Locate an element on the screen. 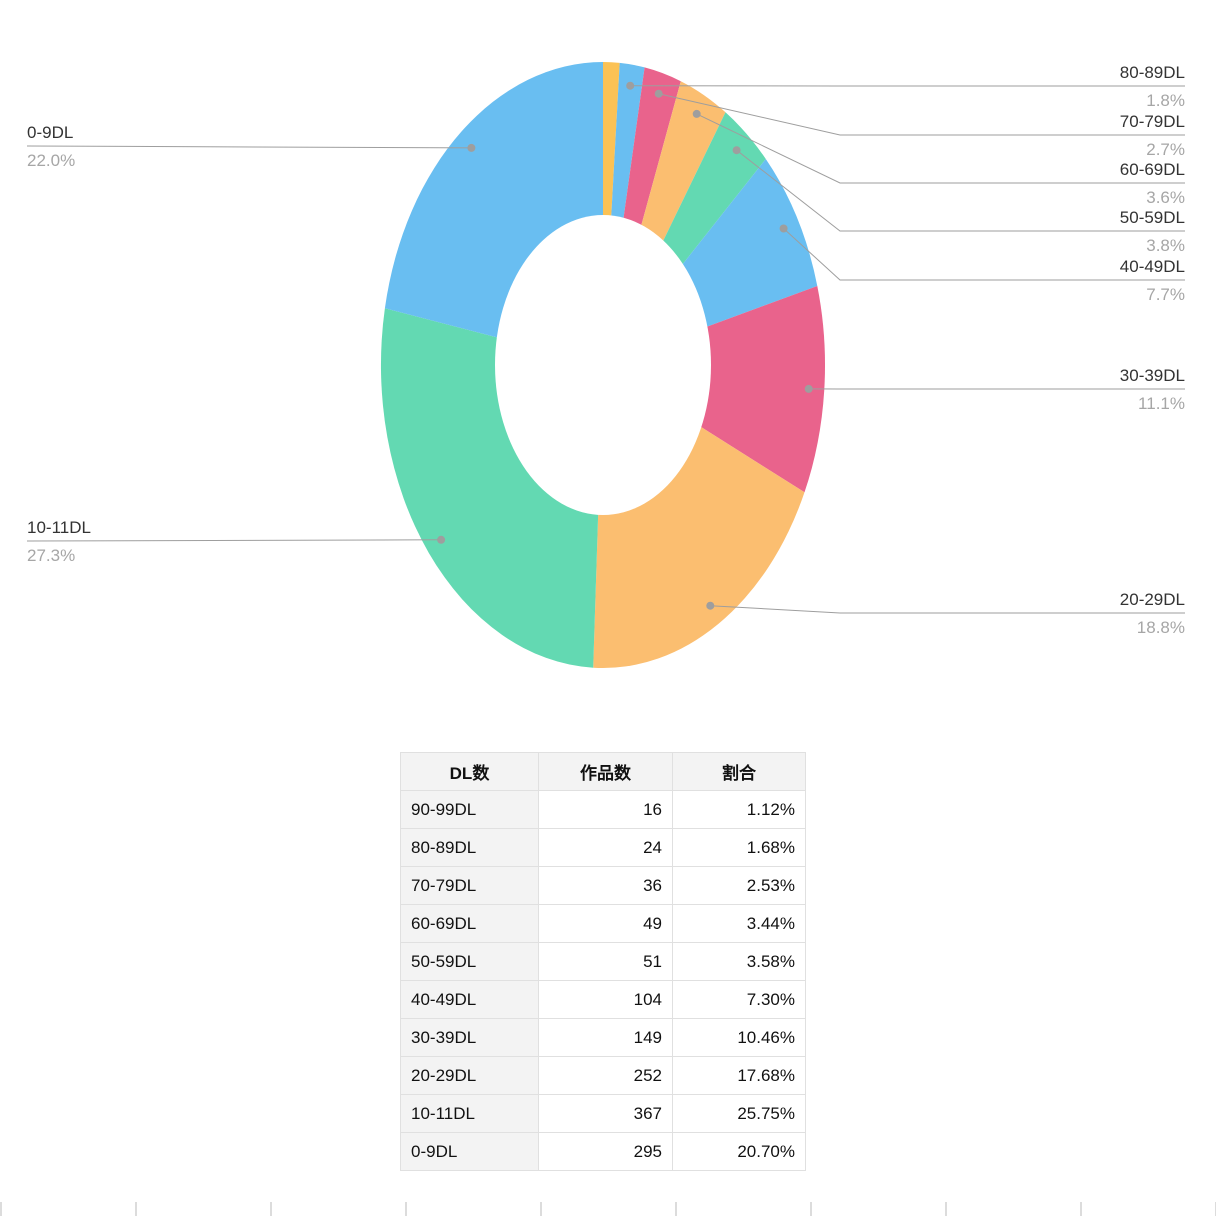 Image resolution: width=1216 pixels, height=1216 pixels. cell-share-percent: 1.68% is located at coordinates (739, 847).